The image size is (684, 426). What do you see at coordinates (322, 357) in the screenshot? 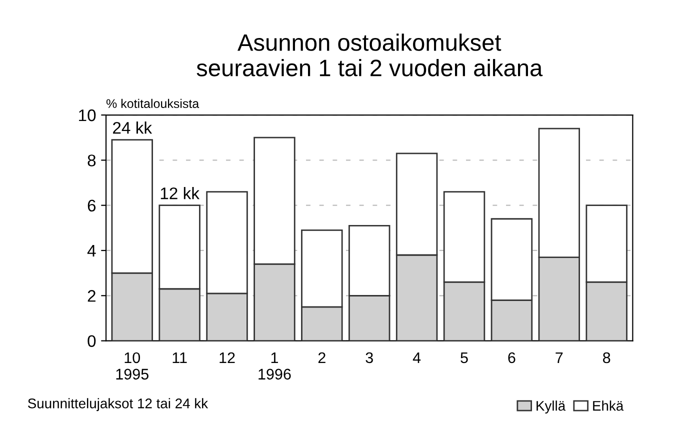
I see `x-tick-label: 2` at bounding box center [322, 357].